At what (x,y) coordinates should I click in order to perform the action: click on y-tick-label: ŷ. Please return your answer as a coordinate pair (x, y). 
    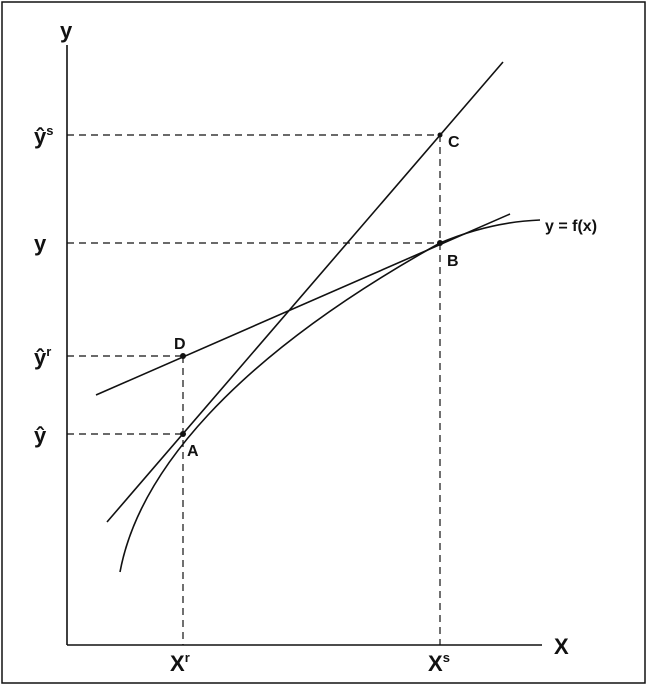
    Looking at the image, I should click on (40, 435).